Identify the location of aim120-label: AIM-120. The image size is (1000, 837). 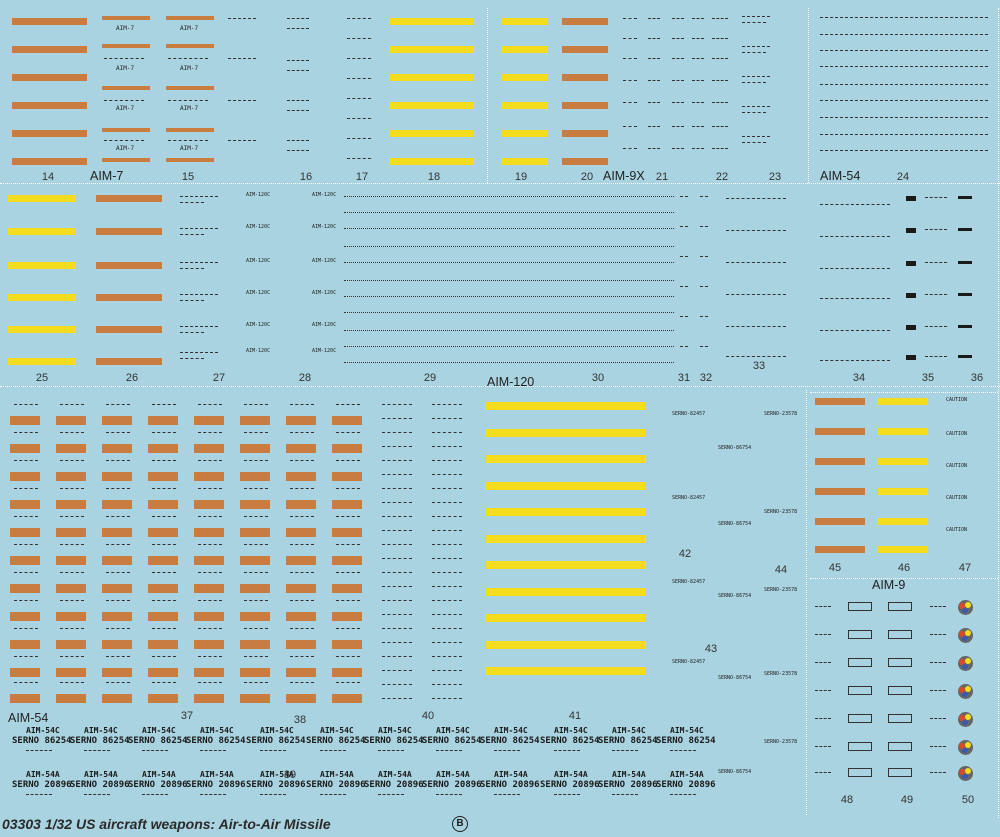
(511, 382).